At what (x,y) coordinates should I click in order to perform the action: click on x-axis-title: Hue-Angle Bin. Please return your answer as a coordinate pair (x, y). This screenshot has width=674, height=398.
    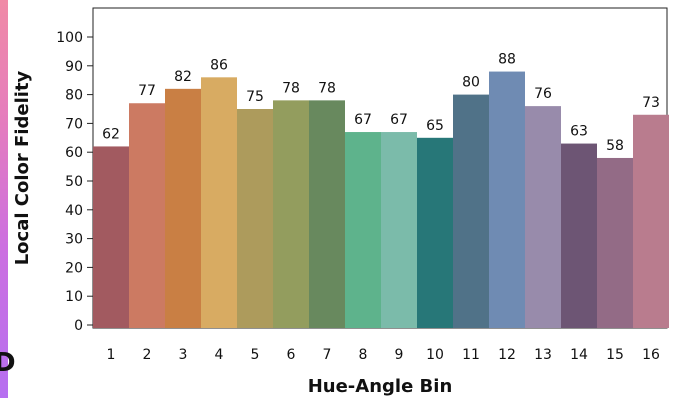
    Looking at the image, I should click on (380, 386).